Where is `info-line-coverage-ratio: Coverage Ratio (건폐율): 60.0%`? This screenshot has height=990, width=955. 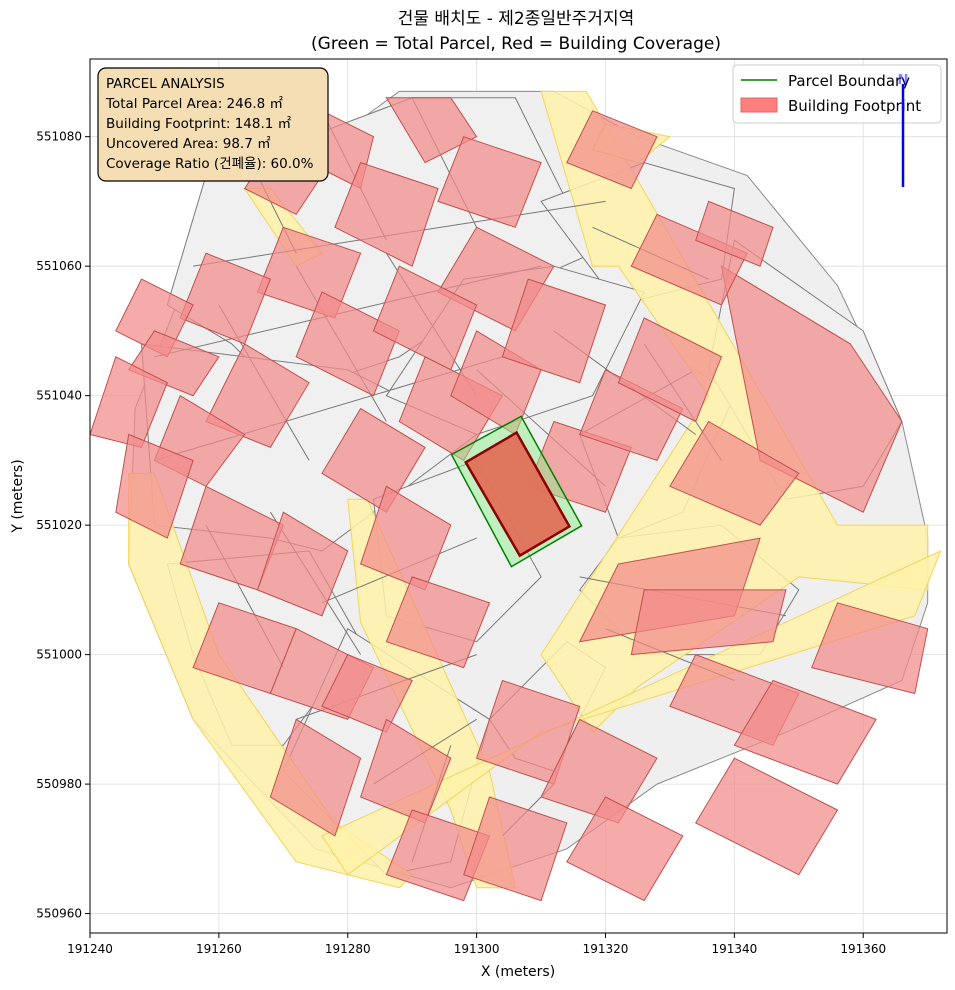
info-line-coverage-ratio: Coverage Ratio (건폐율): 60.0% is located at coordinates (210, 164).